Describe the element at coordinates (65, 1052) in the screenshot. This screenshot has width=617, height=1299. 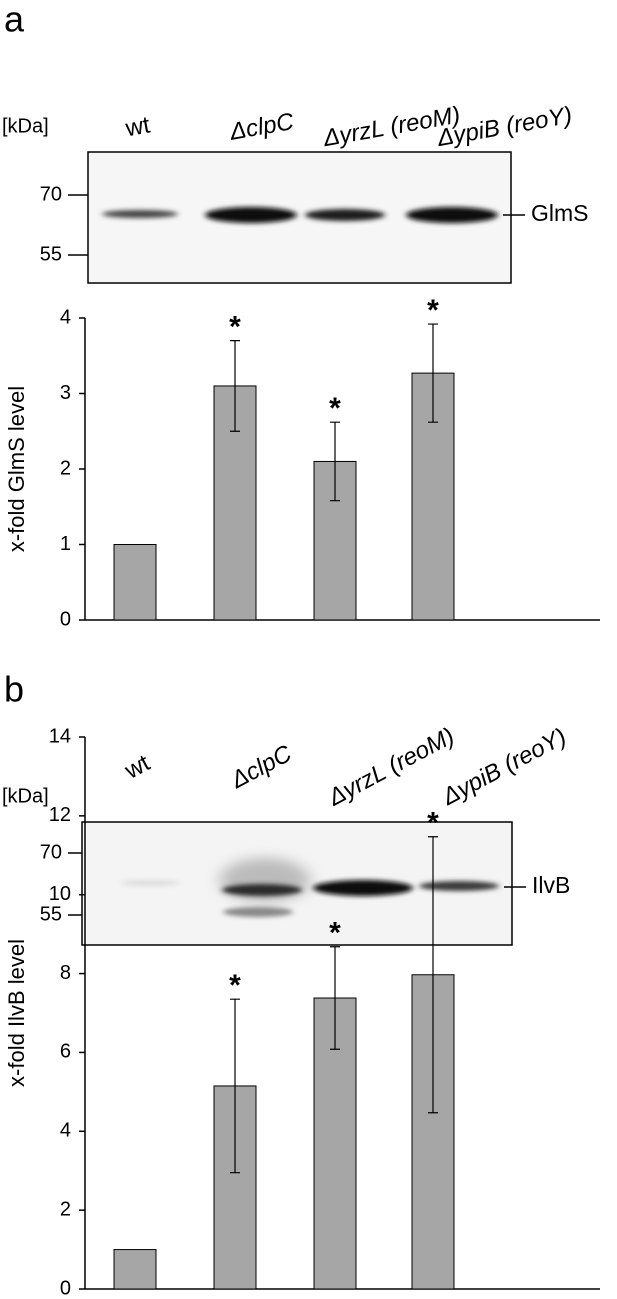
I see `y-tick-label: 6` at that location.